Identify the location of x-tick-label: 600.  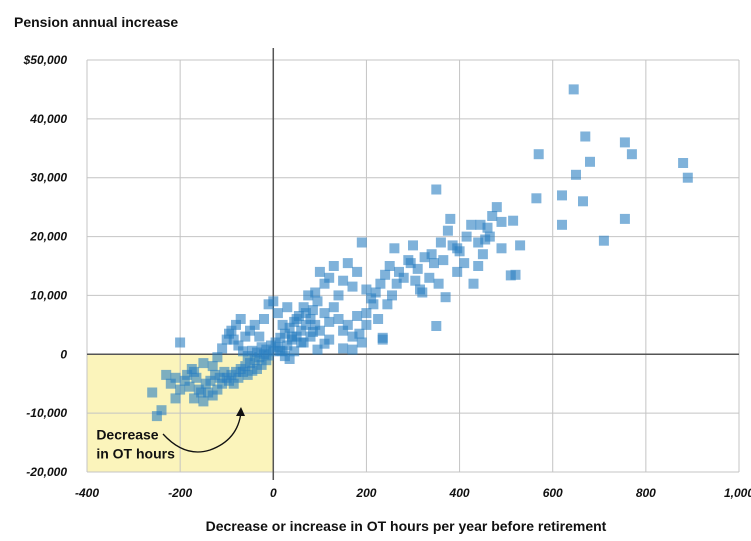
(553, 493).